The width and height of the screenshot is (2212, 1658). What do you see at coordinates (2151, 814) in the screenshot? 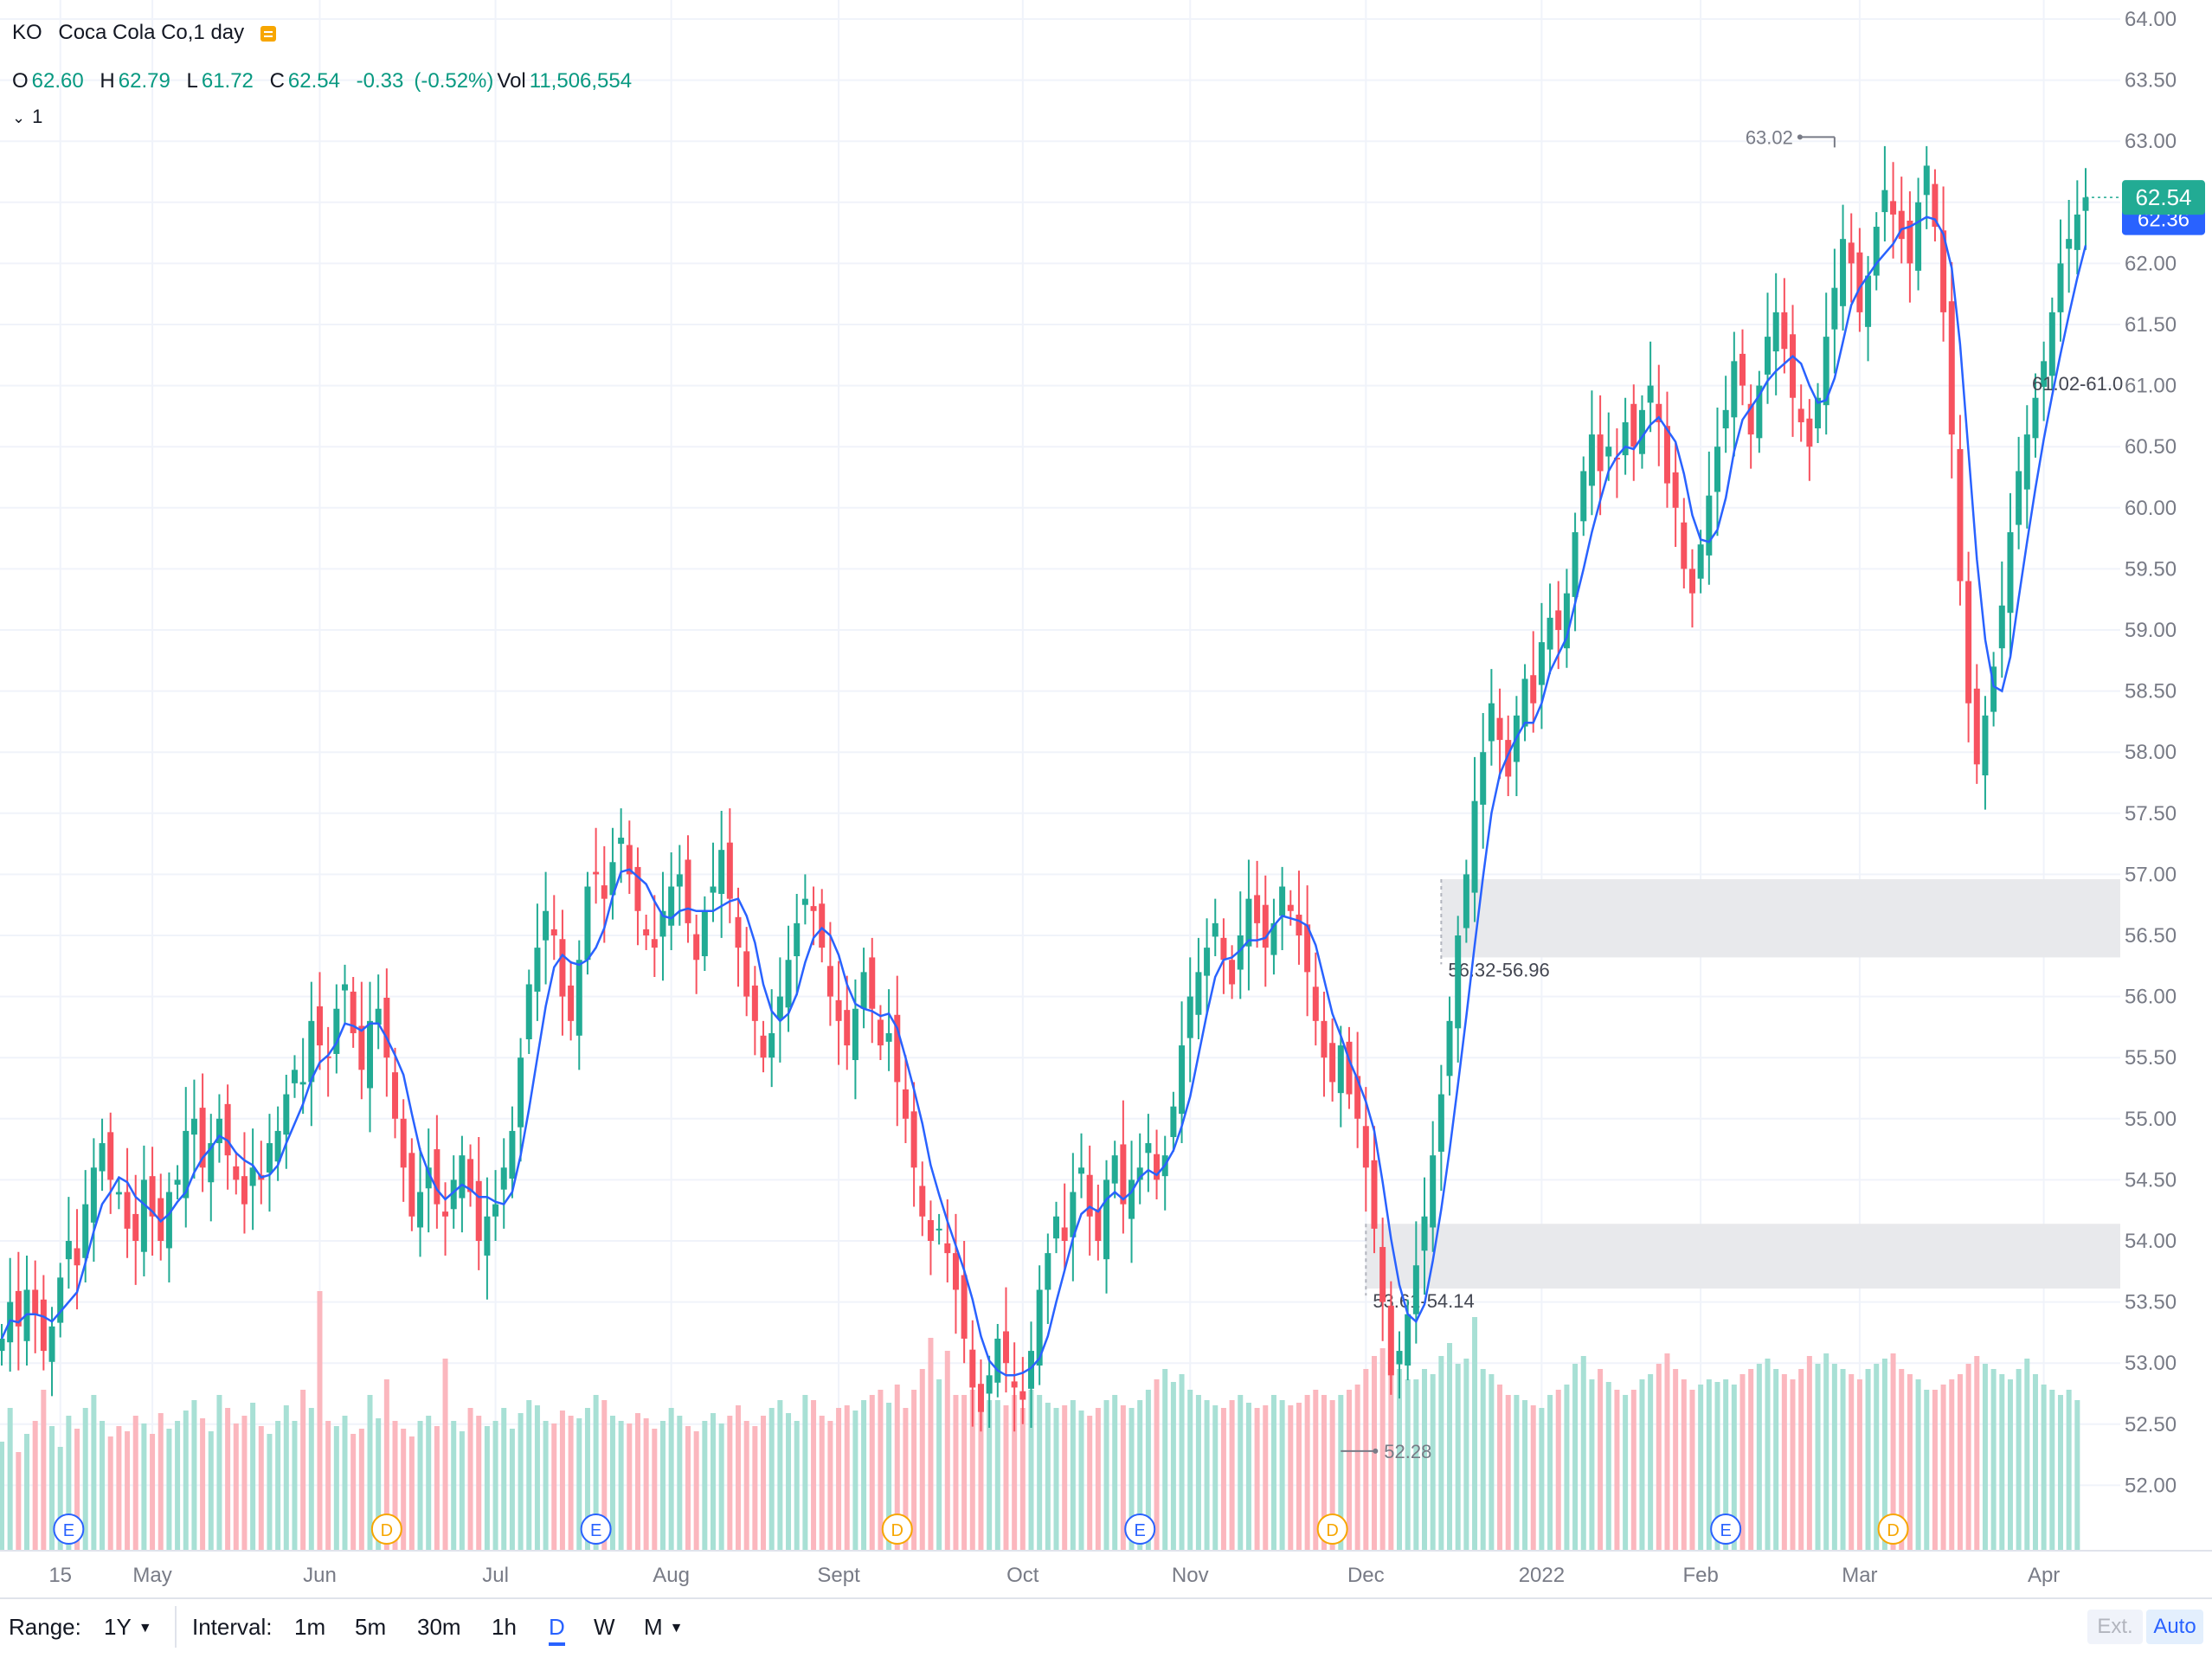
I see `y-tick-label: 57.50` at bounding box center [2151, 814].